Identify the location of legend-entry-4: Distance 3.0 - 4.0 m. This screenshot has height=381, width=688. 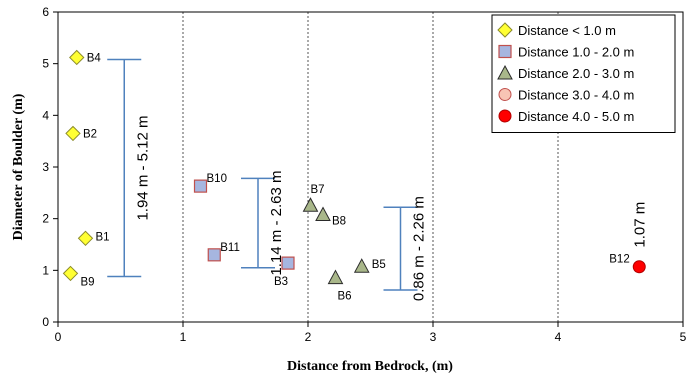
(576, 95).